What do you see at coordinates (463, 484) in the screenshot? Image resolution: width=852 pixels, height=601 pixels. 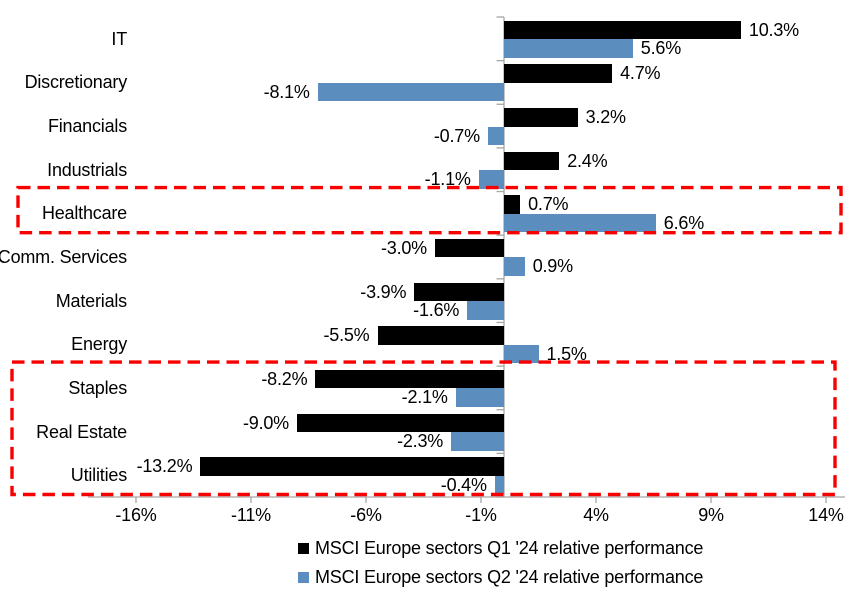 I see `value-label: -0.4%` at bounding box center [463, 484].